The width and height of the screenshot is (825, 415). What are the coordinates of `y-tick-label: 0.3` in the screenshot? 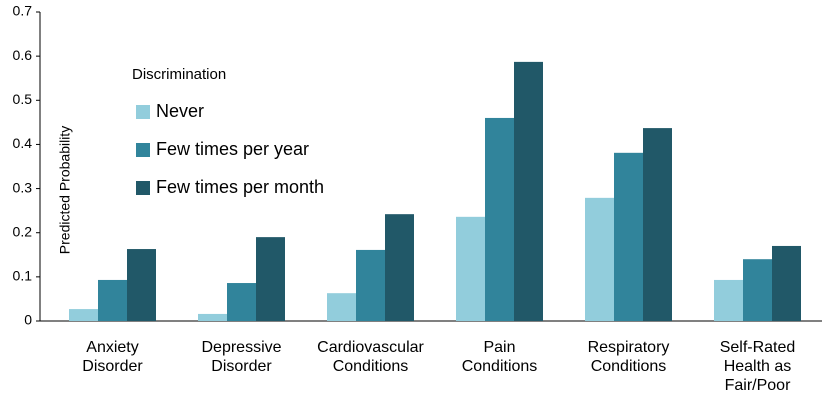 It's located at (23, 187).